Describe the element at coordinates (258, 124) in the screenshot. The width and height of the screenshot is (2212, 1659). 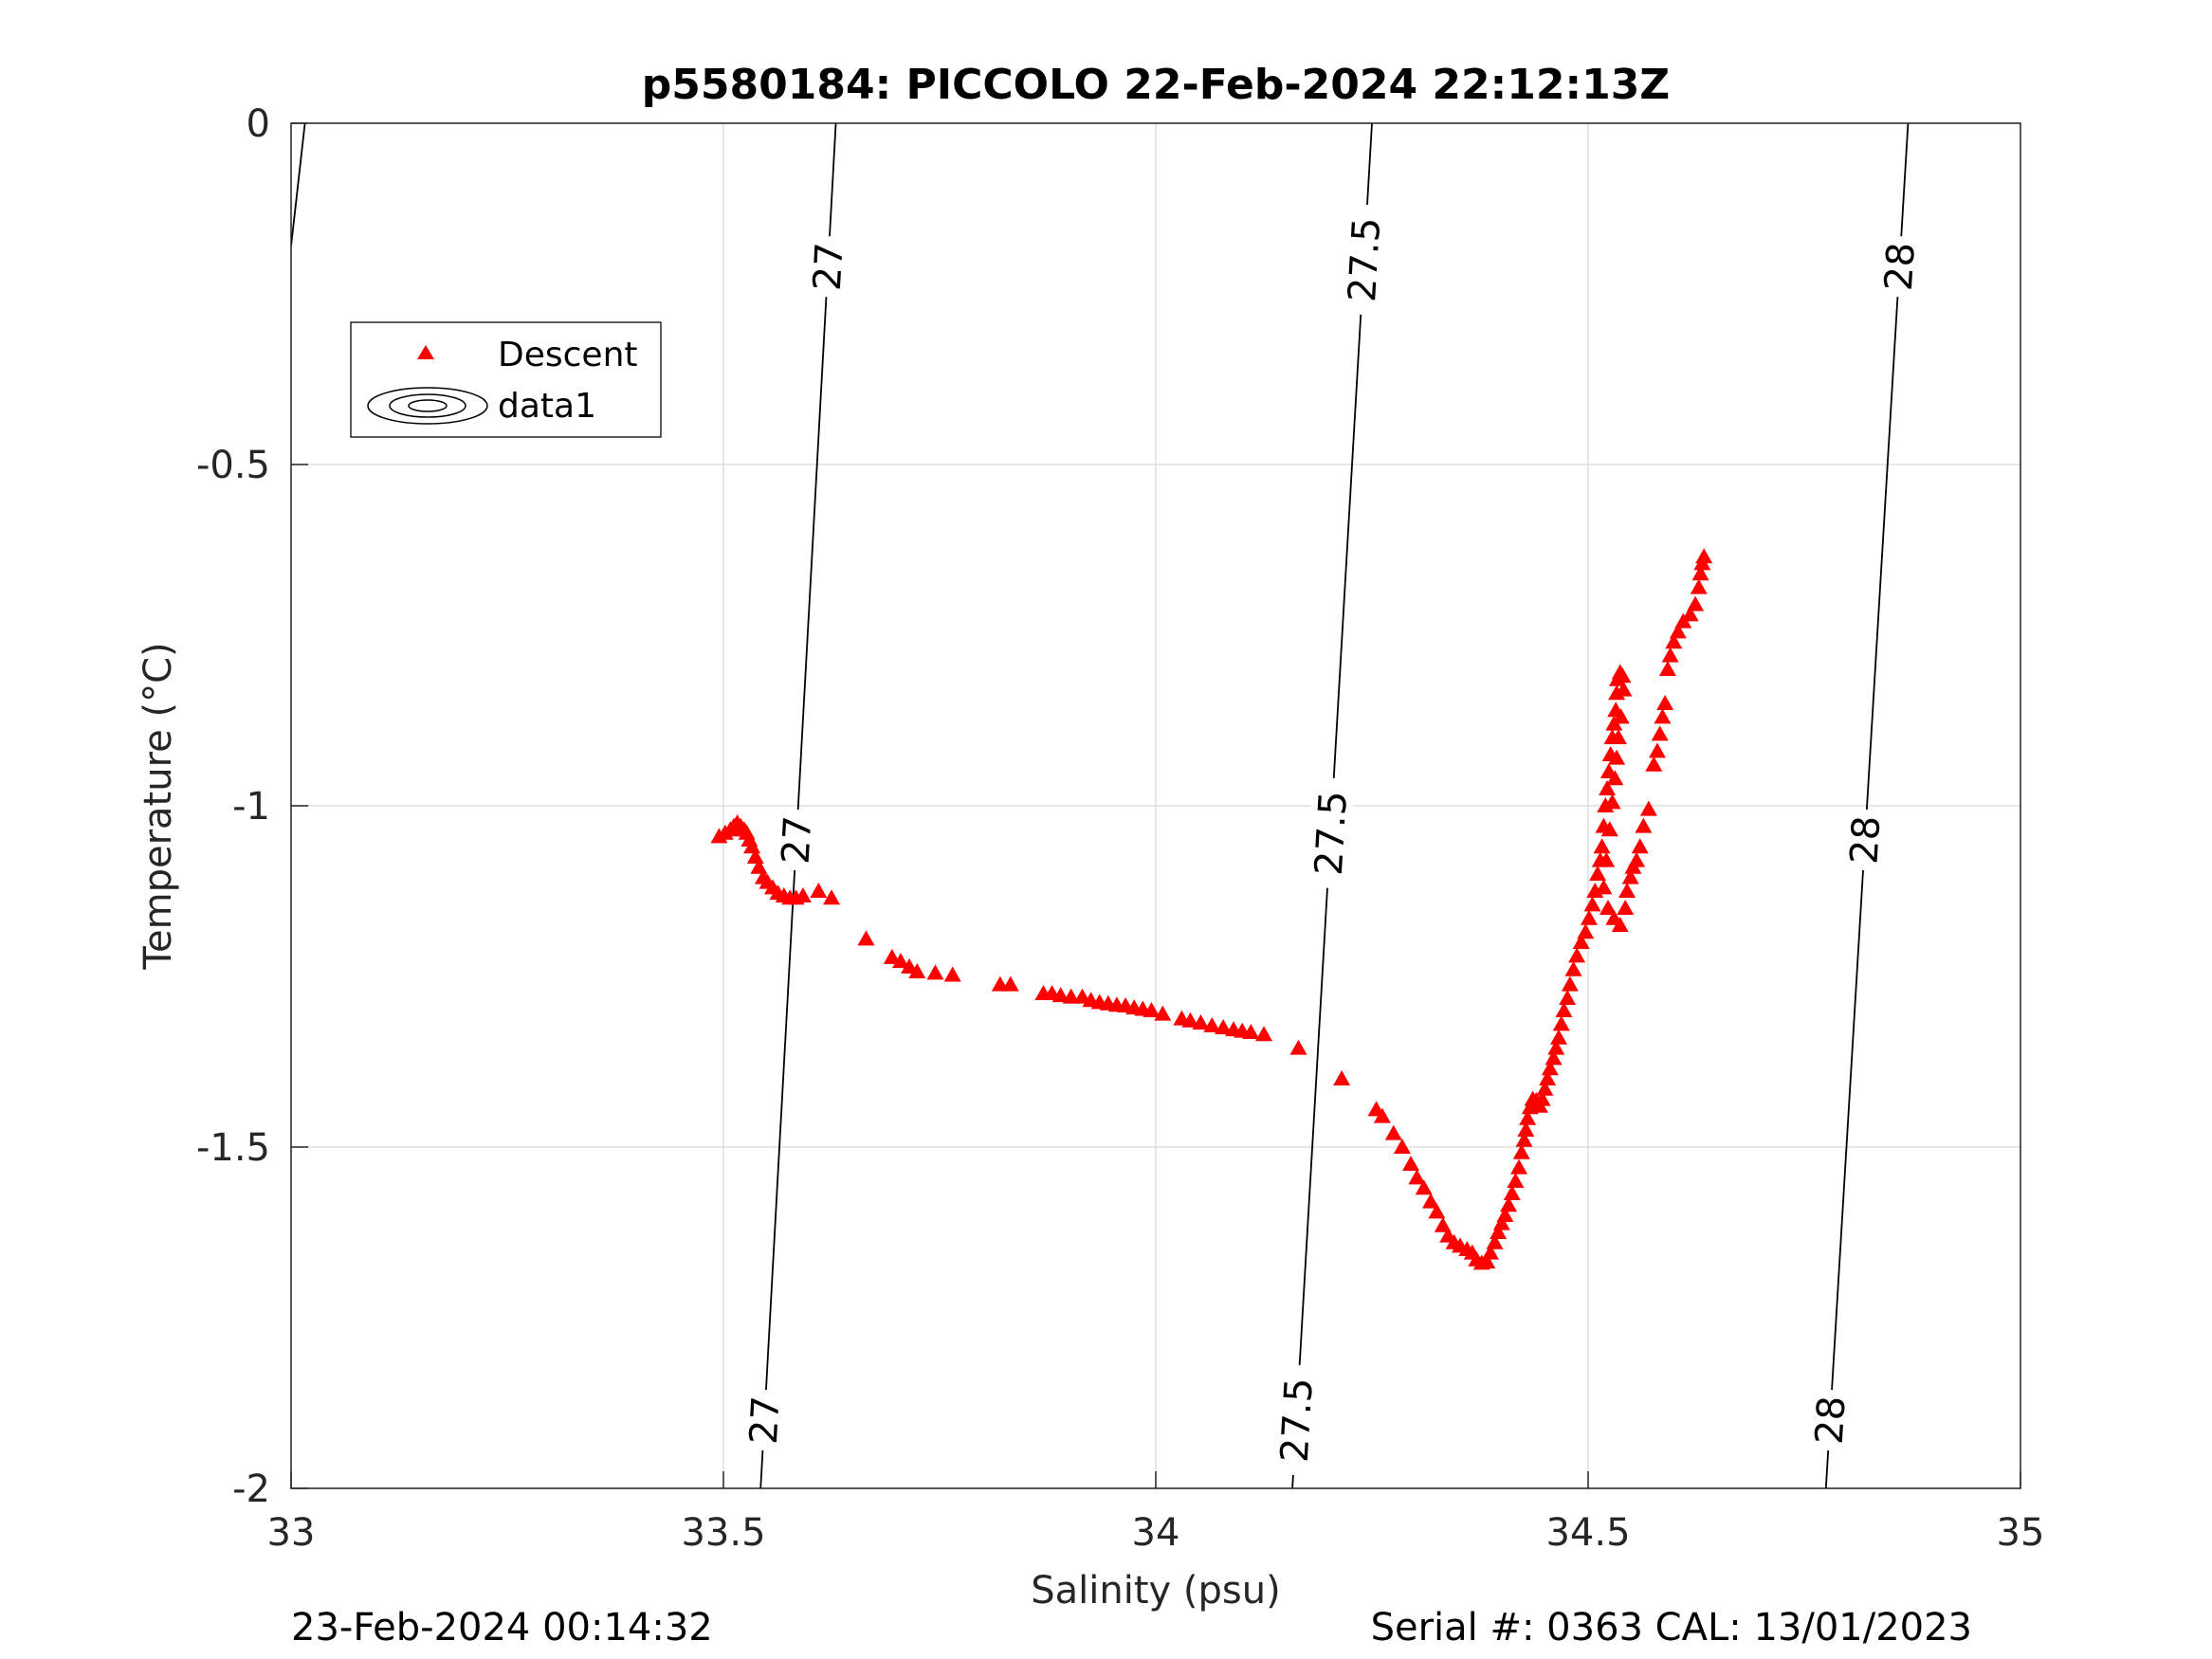
I see `y-tick-label: 0` at that location.